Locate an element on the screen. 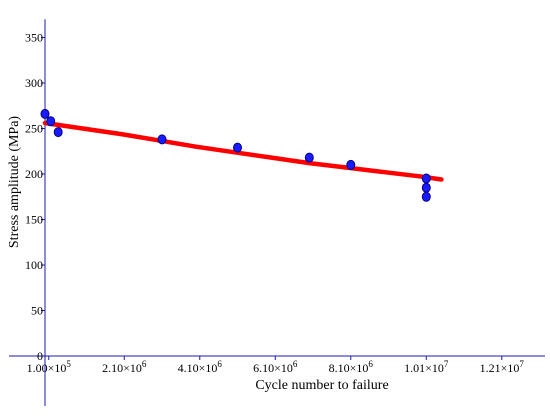 The width and height of the screenshot is (550, 419). y-tick-label-7: 350 is located at coordinates (34, 38).